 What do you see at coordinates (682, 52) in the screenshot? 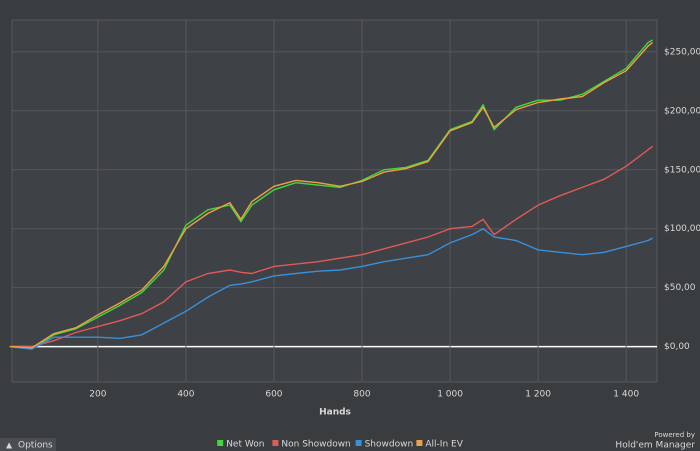
I see `y-tick-label: $250,00` at bounding box center [682, 52].